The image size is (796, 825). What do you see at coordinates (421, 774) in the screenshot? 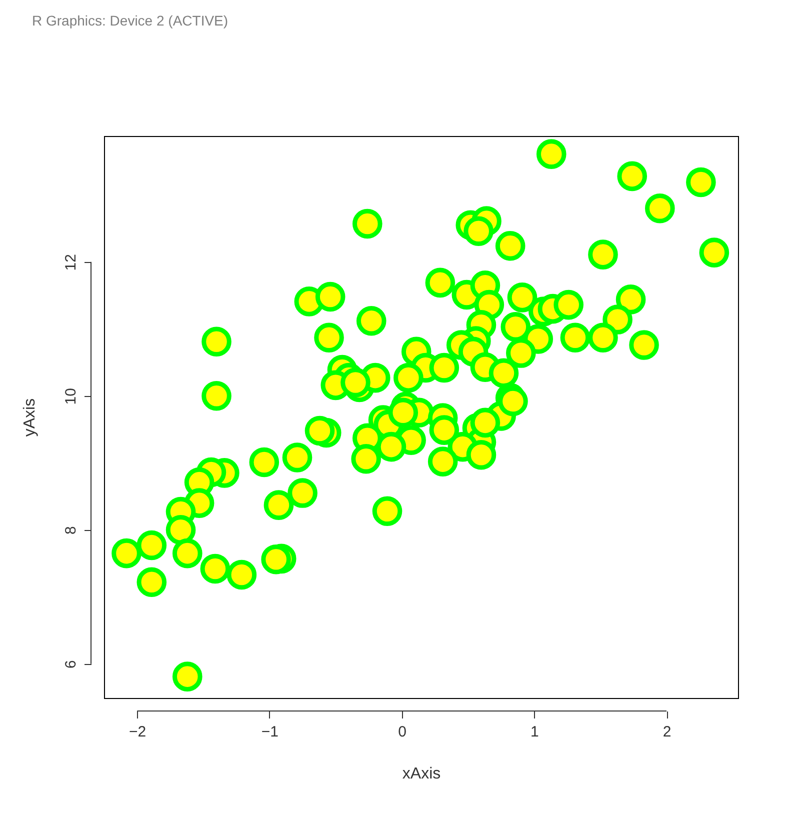
I see `x-axis-title: xAxis` at bounding box center [421, 774].